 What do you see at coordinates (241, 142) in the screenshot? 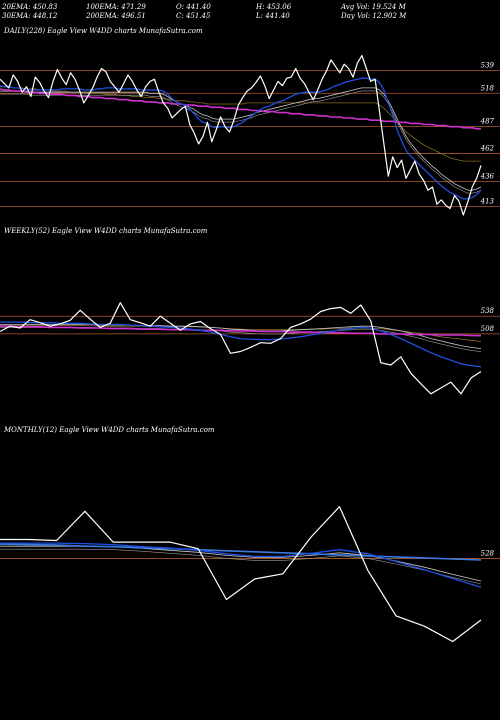
I see `daily-ema-slow-band-line` at bounding box center [241, 142].